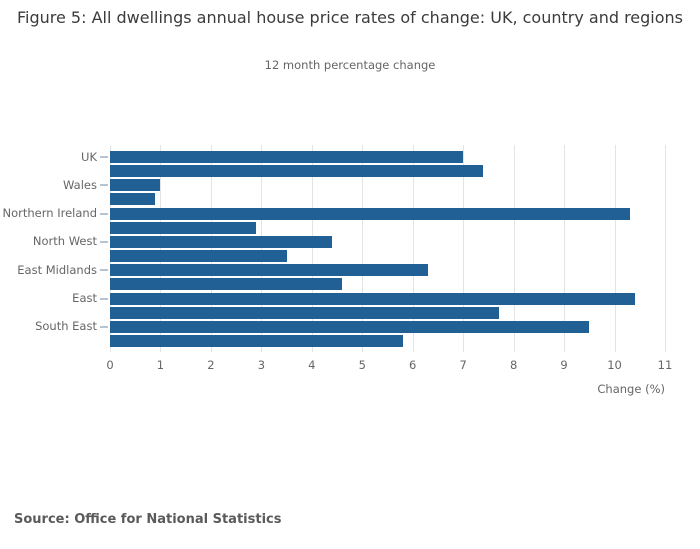 The image size is (700, 549). What do you see at coordinates (110, 365) in the screenshot?
I see `x-tick-label: 0` at bounding box center [110, 365].